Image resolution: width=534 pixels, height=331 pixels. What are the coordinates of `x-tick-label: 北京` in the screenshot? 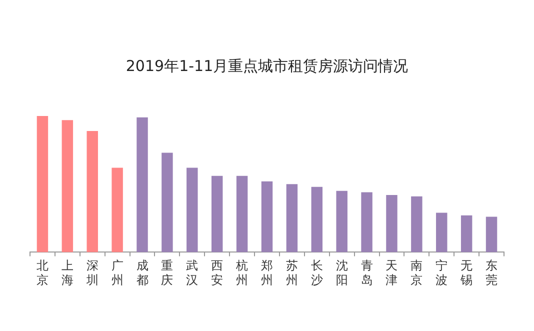 It's located at (42, 272).